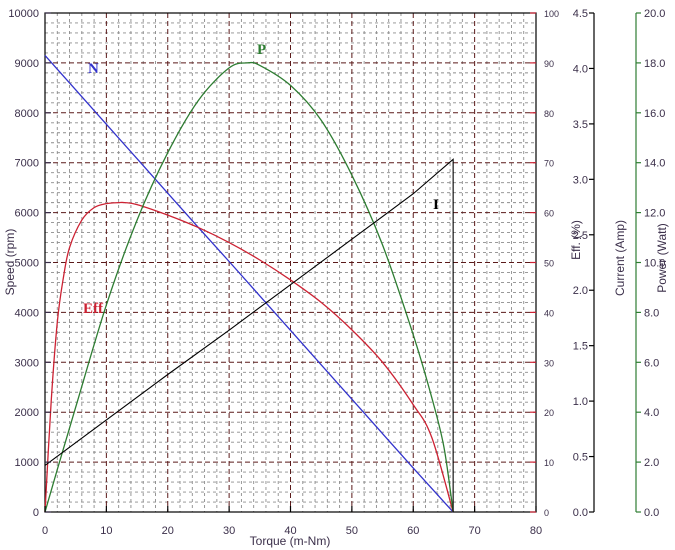  Describe the element at coordinates (580, 236) in the screenshot. I see `tick-label: 2.5` at that location.